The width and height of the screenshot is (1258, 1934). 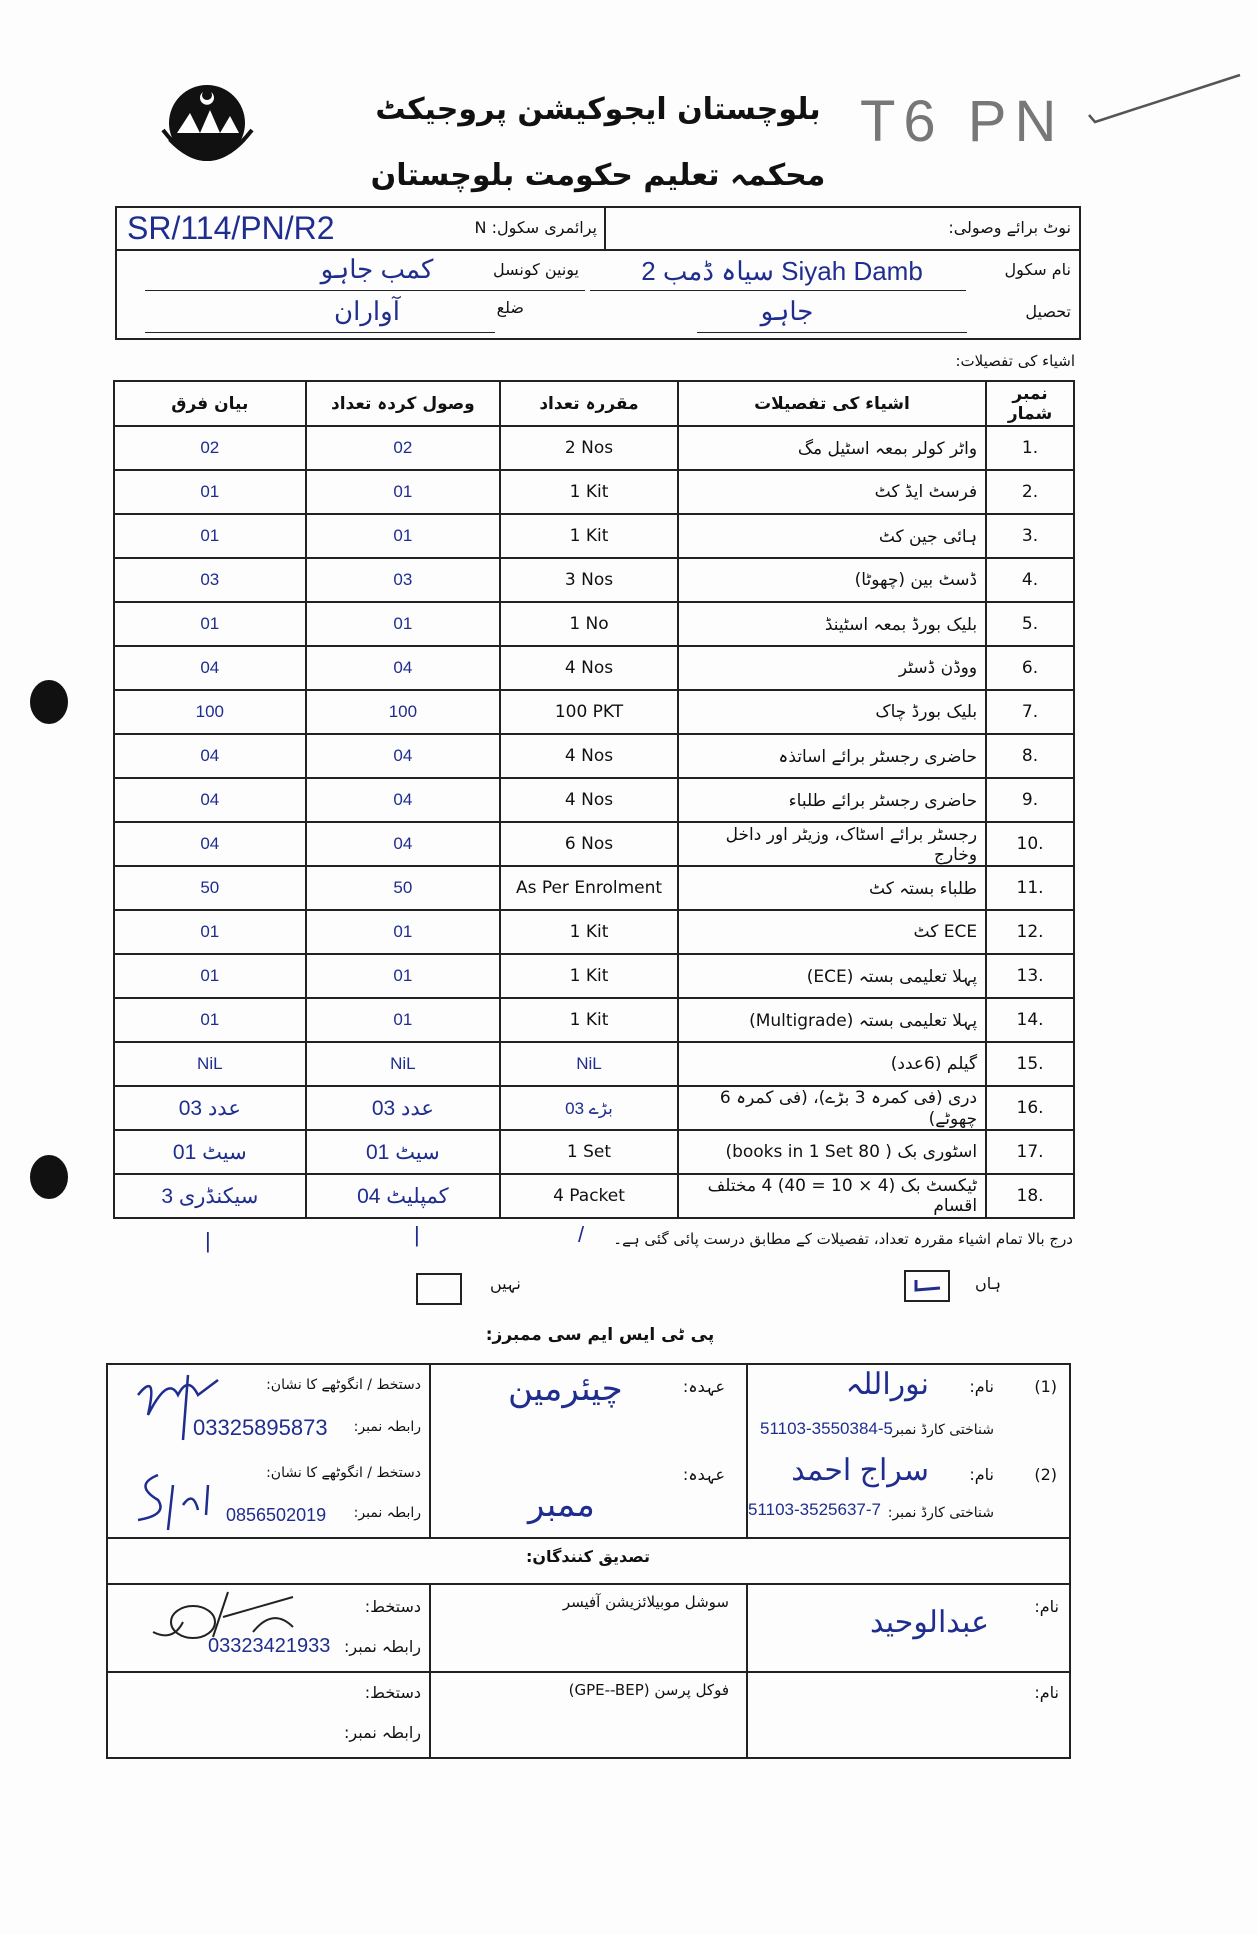 What do you see at coordinates (210, 712) in the screenshot?
I see `difference-cell: 100` at bounding box center [210, 712].